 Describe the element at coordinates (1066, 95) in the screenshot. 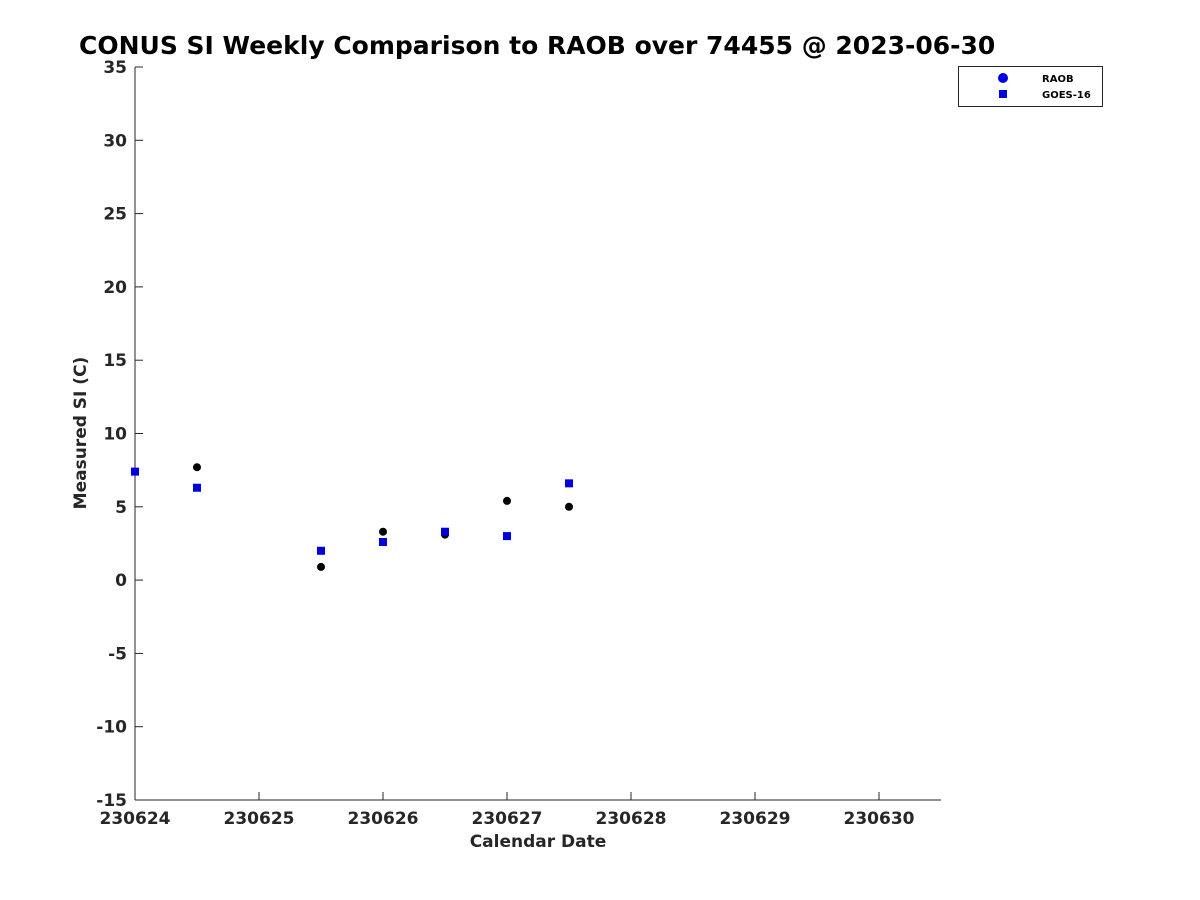

I see `legend-label: GOES-16` at that location.